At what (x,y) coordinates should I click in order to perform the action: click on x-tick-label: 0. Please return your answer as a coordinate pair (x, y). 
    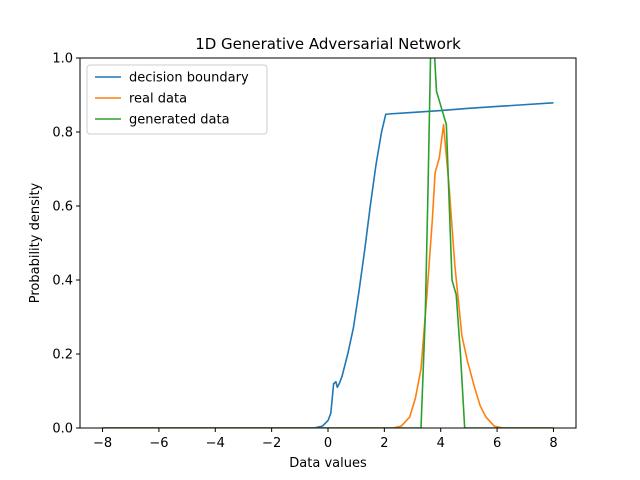
    Looking at the image, I should click on (328, 443).